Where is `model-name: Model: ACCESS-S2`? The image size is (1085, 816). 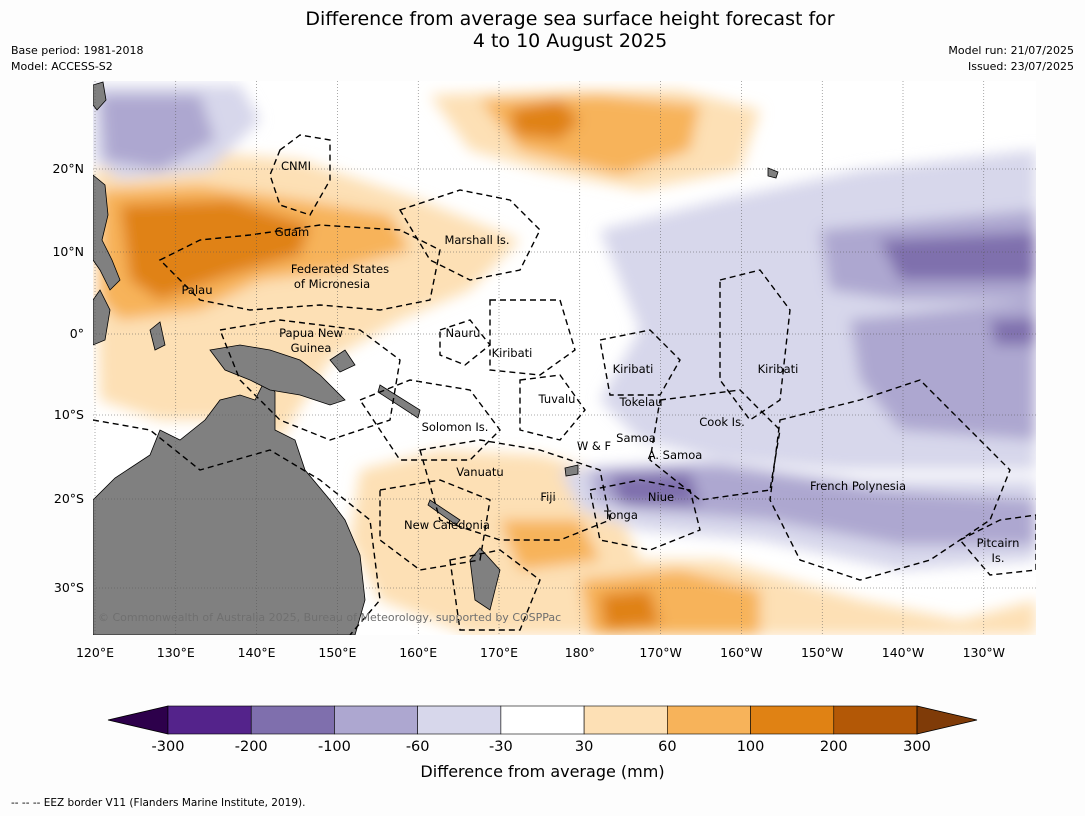
model-name: Model: ACCESS-S2 is located at coordinates (62, 66).